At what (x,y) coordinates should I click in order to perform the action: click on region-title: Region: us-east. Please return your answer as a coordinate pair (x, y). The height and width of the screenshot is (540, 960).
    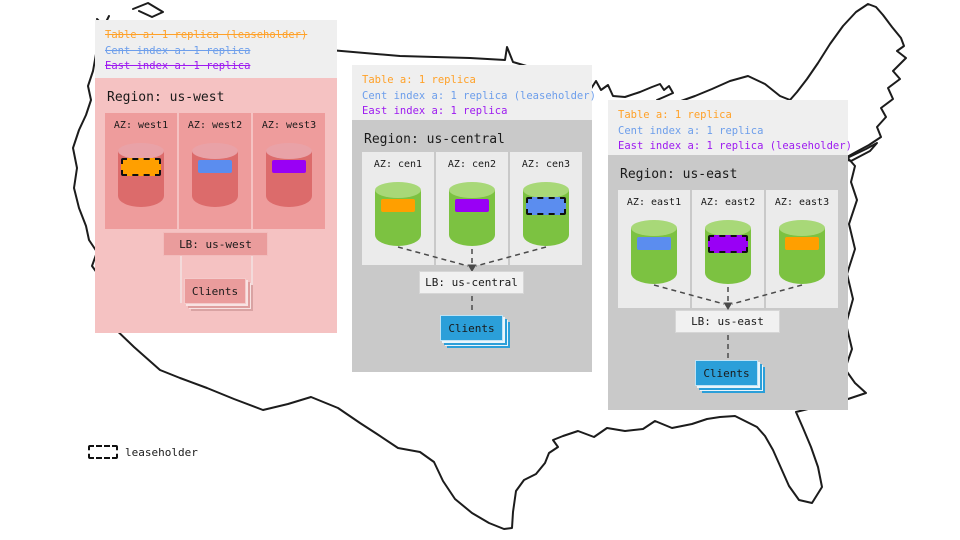
    Looking at the image, I should click on (679, 174).